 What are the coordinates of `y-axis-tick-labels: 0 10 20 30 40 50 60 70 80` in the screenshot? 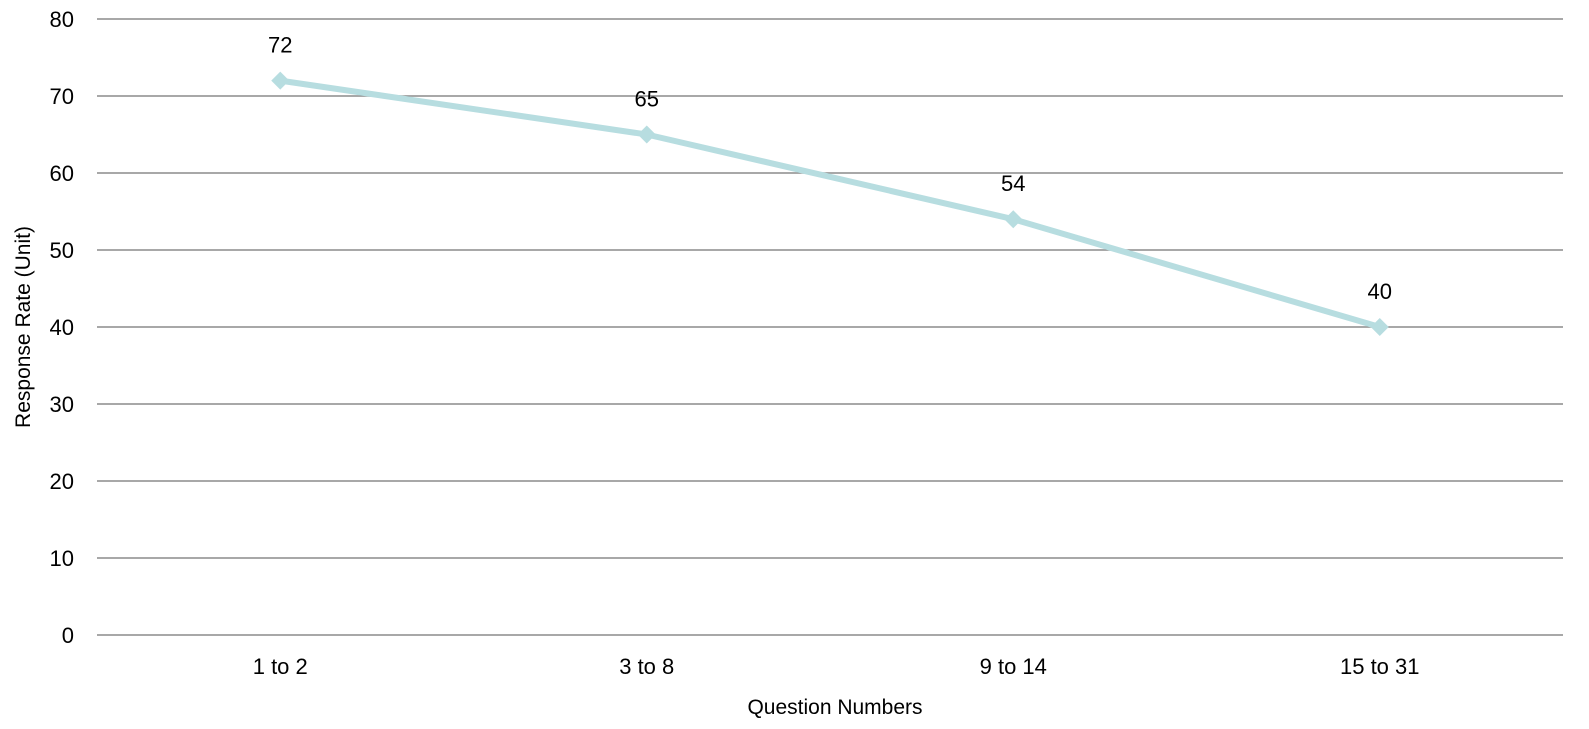 It's located at (62, 327).